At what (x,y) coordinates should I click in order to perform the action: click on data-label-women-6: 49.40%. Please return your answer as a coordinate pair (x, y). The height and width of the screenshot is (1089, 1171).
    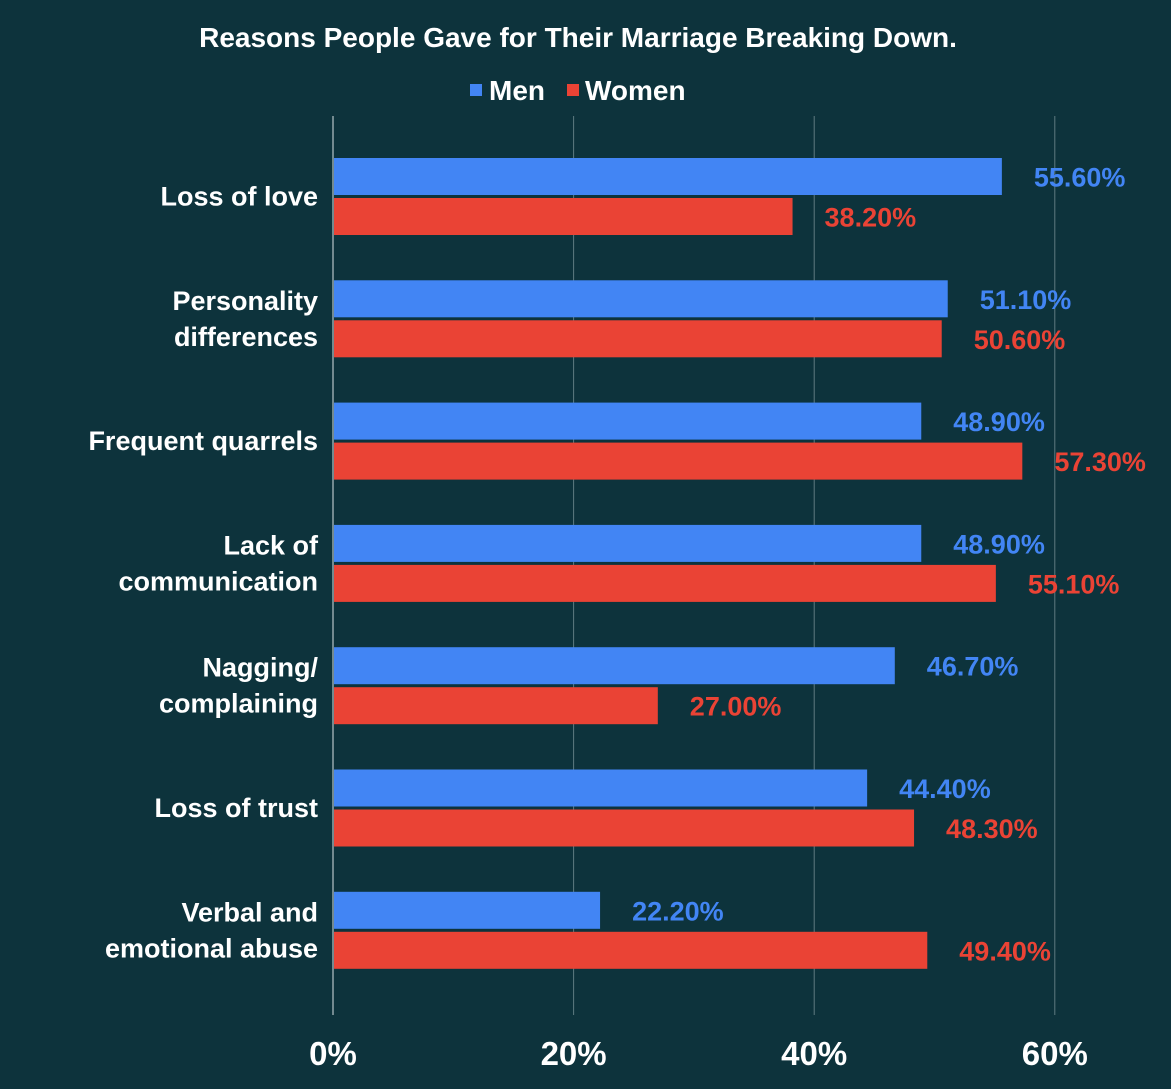
    Looking at the image, I should click on (1005, 951).